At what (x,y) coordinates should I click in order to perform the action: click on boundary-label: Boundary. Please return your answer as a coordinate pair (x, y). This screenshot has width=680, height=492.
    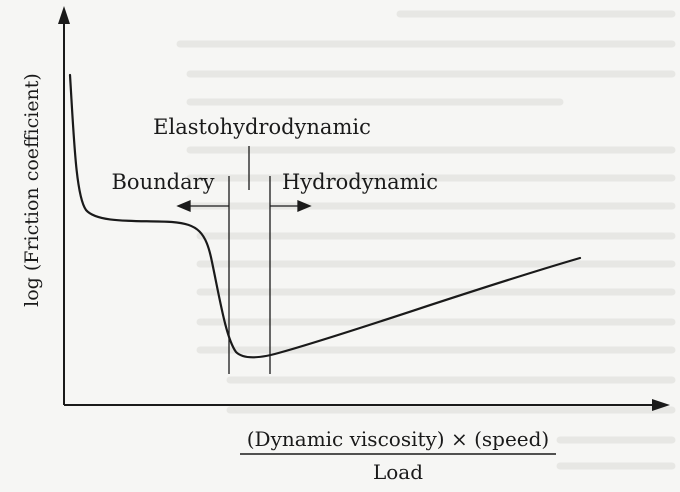
    Looking at the image, I should click on (163, 182).